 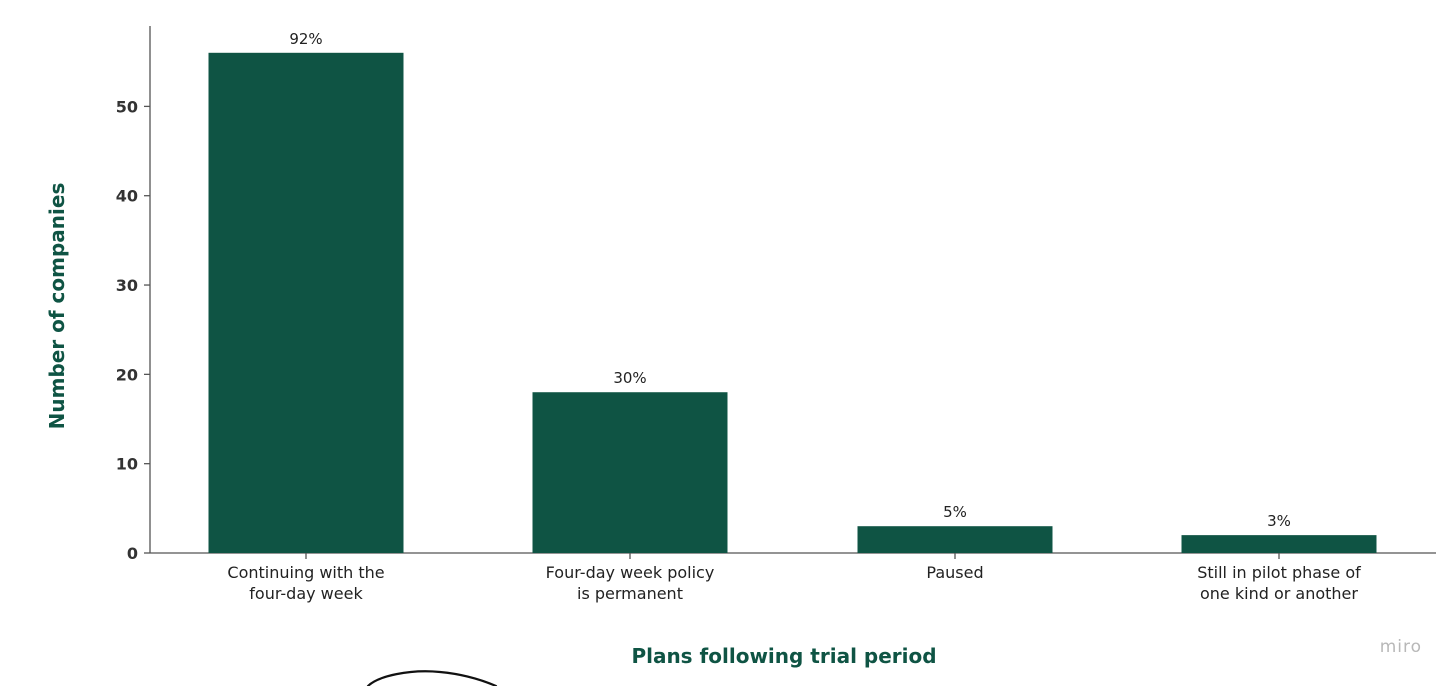 What do you see at coordinates (127, 285) in the screenshot?
I see `y-tick-label: 30` at bounding box center [127, 285].